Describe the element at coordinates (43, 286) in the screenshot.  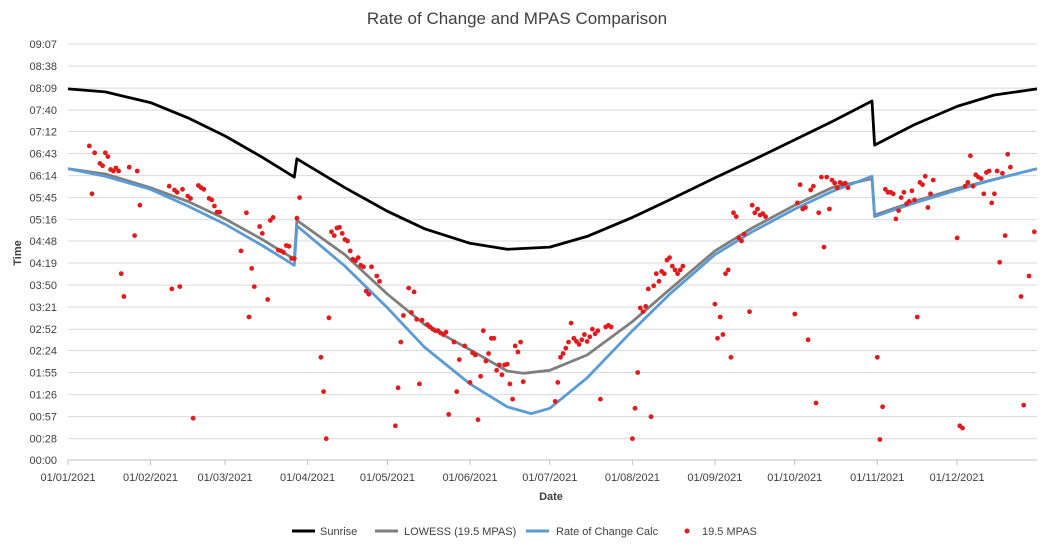
I see `y-tick-label: 03:50` at that location.